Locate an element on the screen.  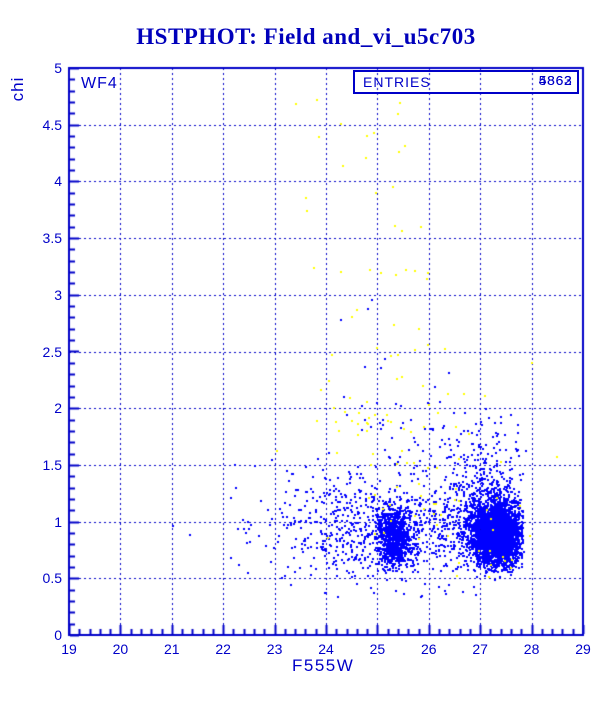
y-tick-label: 1.5 is located at coordinates (52, 464).